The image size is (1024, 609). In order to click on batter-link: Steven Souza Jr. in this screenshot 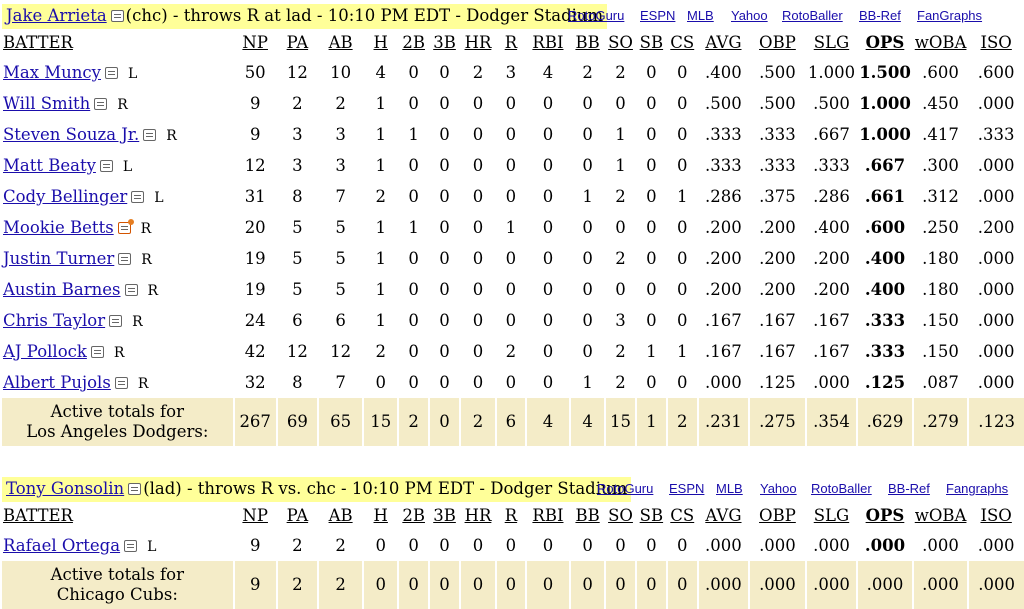, I will do `click(71, 134)`.